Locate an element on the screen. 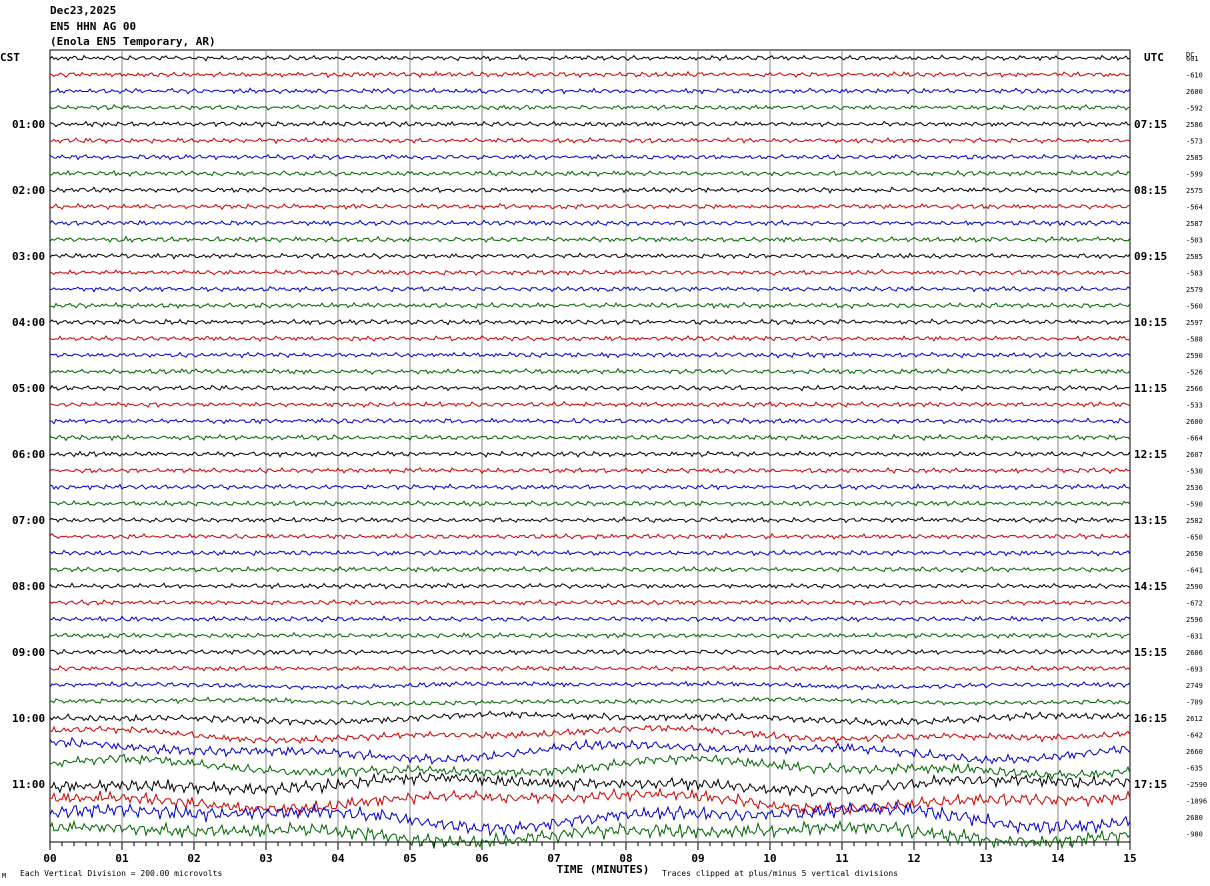 Image resolution: width=1210 pixels, height=886 pixels. x-tick-label: 03 is located at coordinates (265, 858).